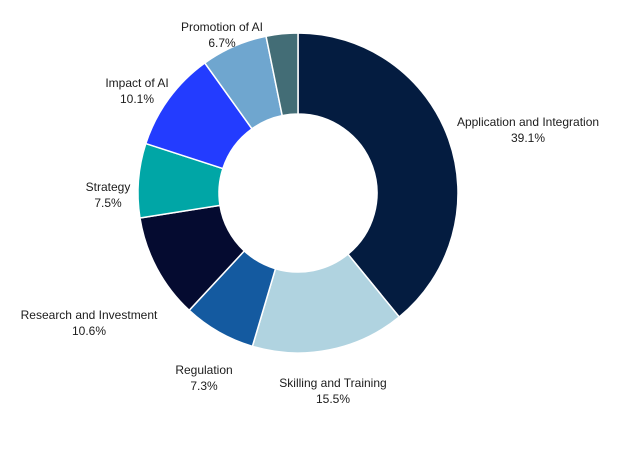 Image resolution: width=617 pixels, height=464 pixels. I want to click on slice-label-skilling-and-training: Skilling and Training, so click(332, 383).